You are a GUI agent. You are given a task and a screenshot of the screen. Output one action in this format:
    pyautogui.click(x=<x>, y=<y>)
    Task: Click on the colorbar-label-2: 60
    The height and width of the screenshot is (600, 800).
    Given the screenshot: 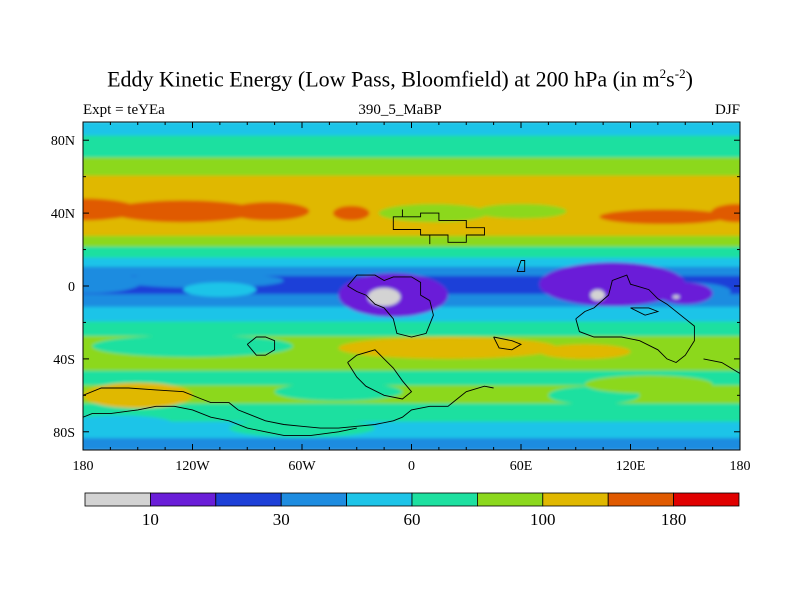 What is the action you would take?
    pyautogui.click(x=412, y=519)
    